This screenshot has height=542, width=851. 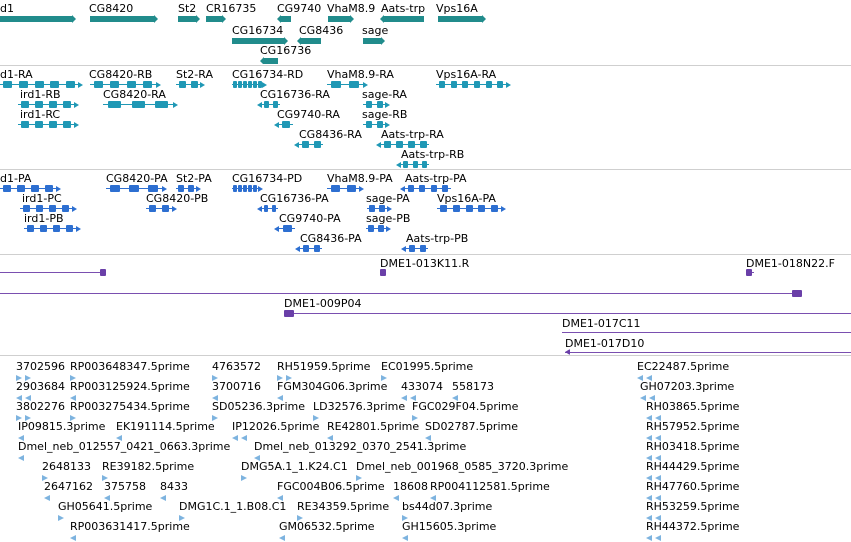 I want to click on gene-label-cg16736: CG16736, so click(x=286, y=50).